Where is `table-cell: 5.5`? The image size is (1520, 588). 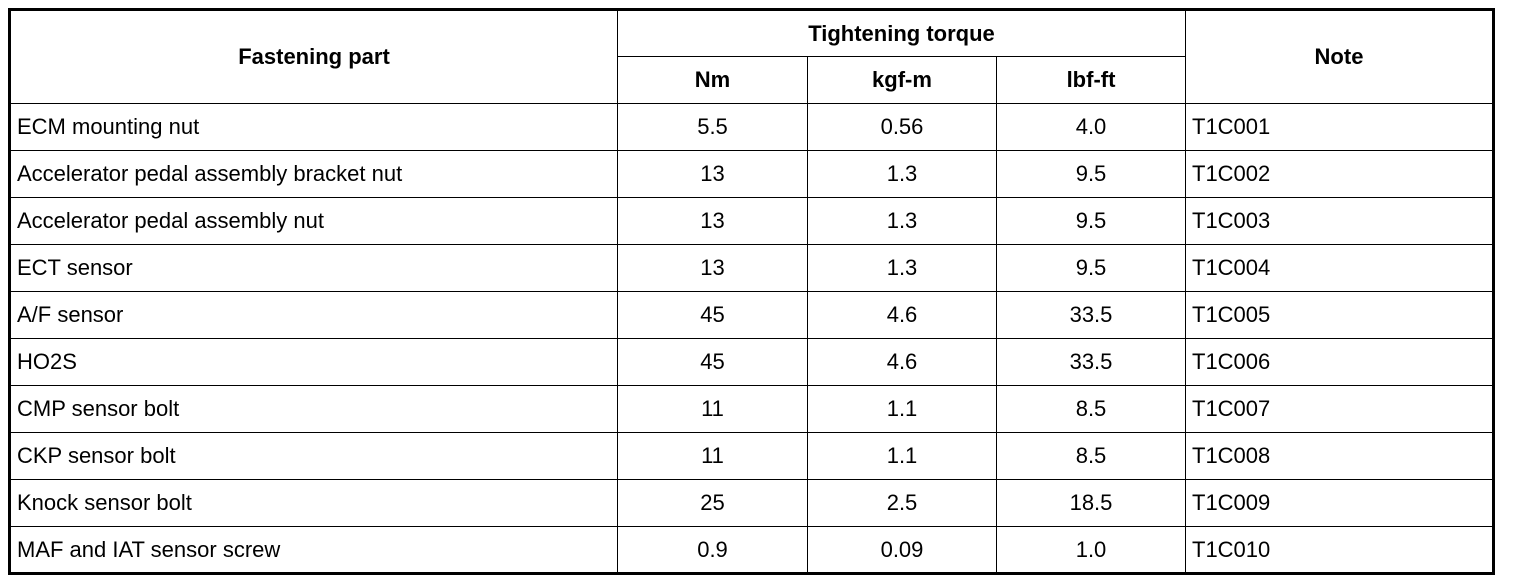
table-cell: 5.5 is located at coordinates (712, 127).